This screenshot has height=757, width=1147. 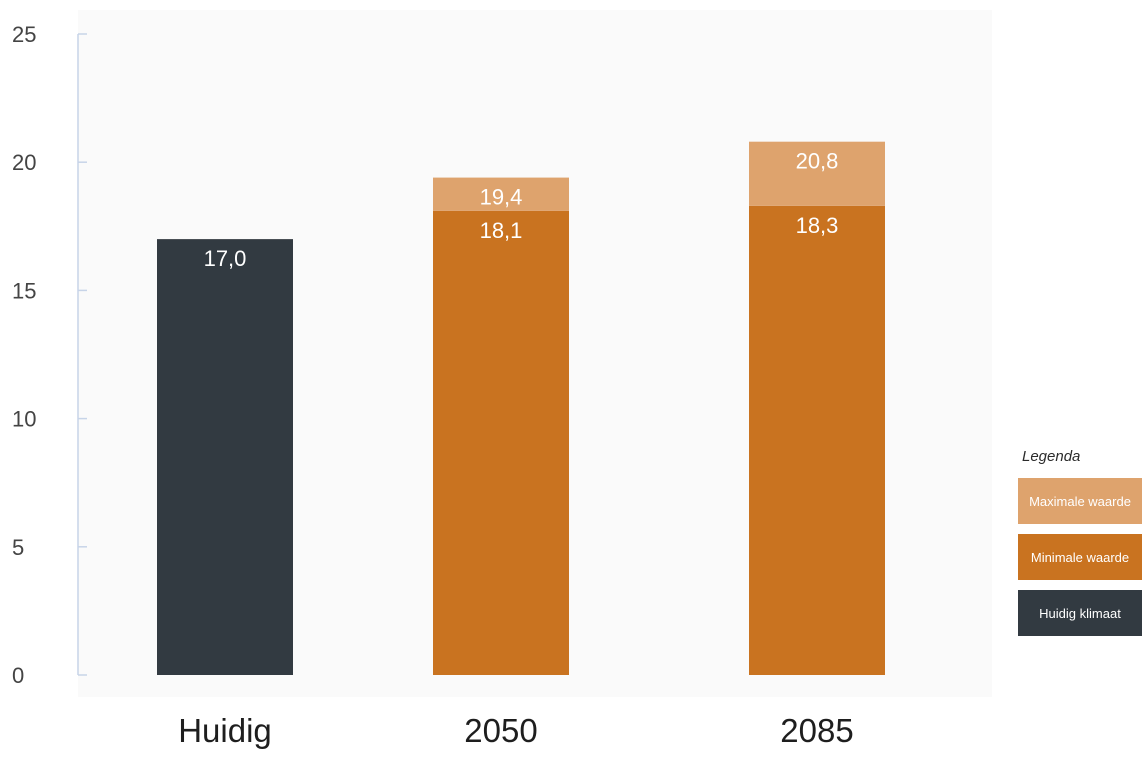 I want to click on y-tick-label: 20, so click(x=24, y=162).